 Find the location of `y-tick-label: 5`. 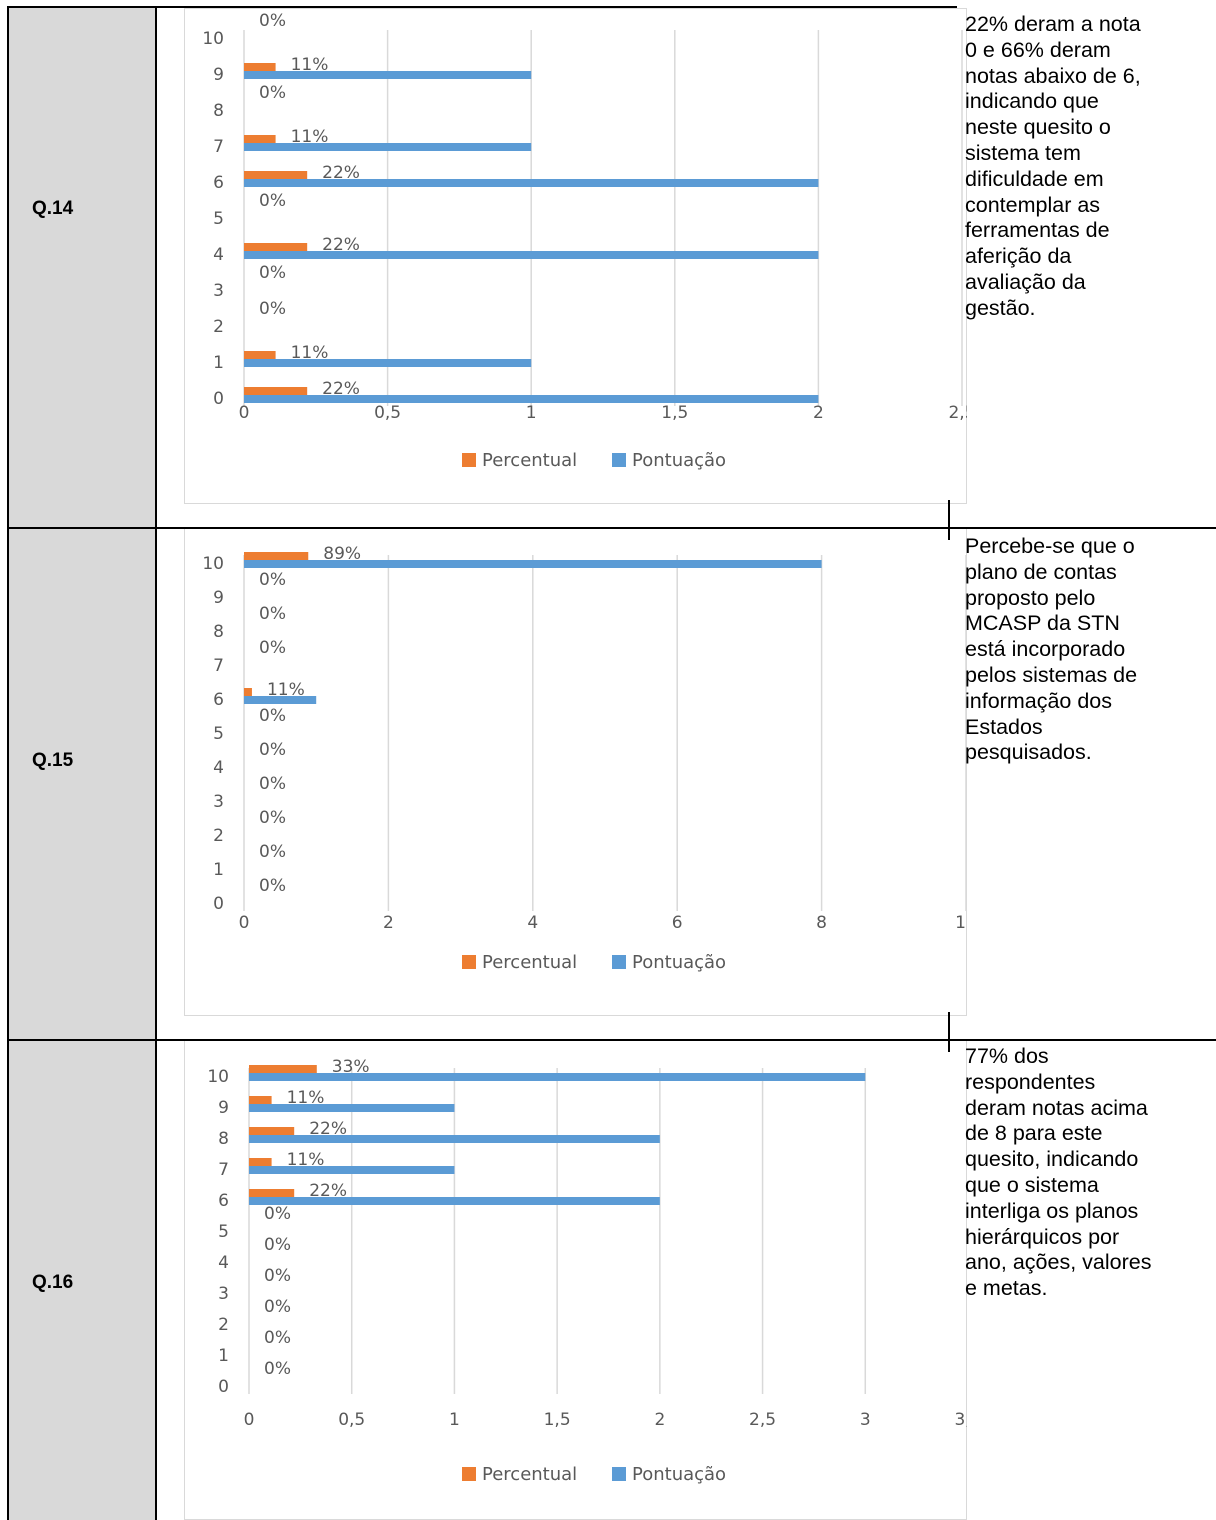

y-tick-label: 5 is located at coordinates (218, 734).